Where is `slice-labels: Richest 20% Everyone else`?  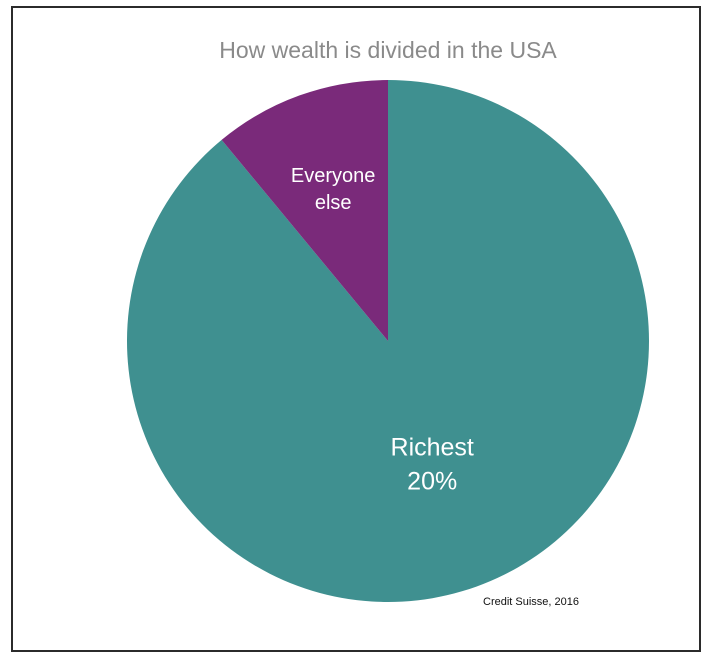
slice-labels: Richest 20% Everyone else is located at coordinates (382, 330).